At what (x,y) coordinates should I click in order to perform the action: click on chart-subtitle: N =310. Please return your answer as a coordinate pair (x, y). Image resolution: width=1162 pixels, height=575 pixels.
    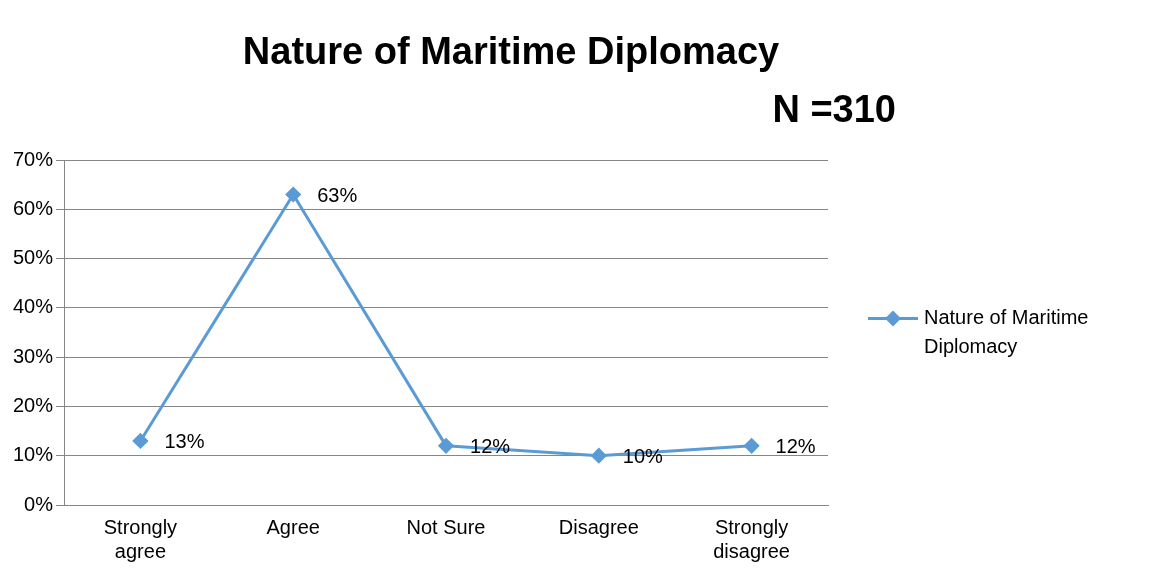
    Looking at the image, I should click on (834, 109).